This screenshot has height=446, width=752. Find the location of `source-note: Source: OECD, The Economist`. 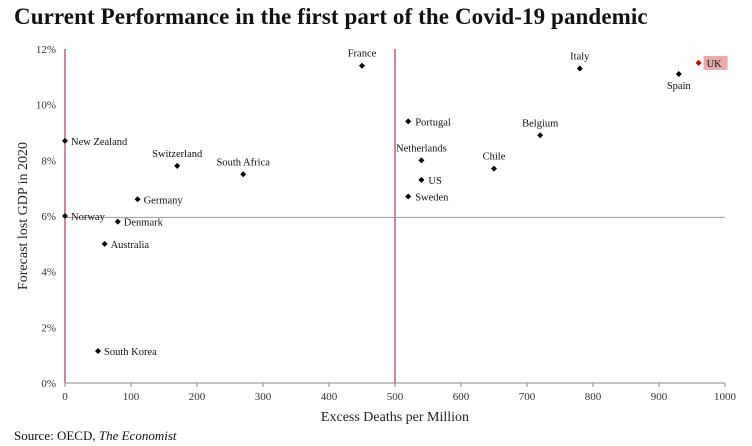

source-note: Source: OECD, The Economist is located at coordinates (95, 436).